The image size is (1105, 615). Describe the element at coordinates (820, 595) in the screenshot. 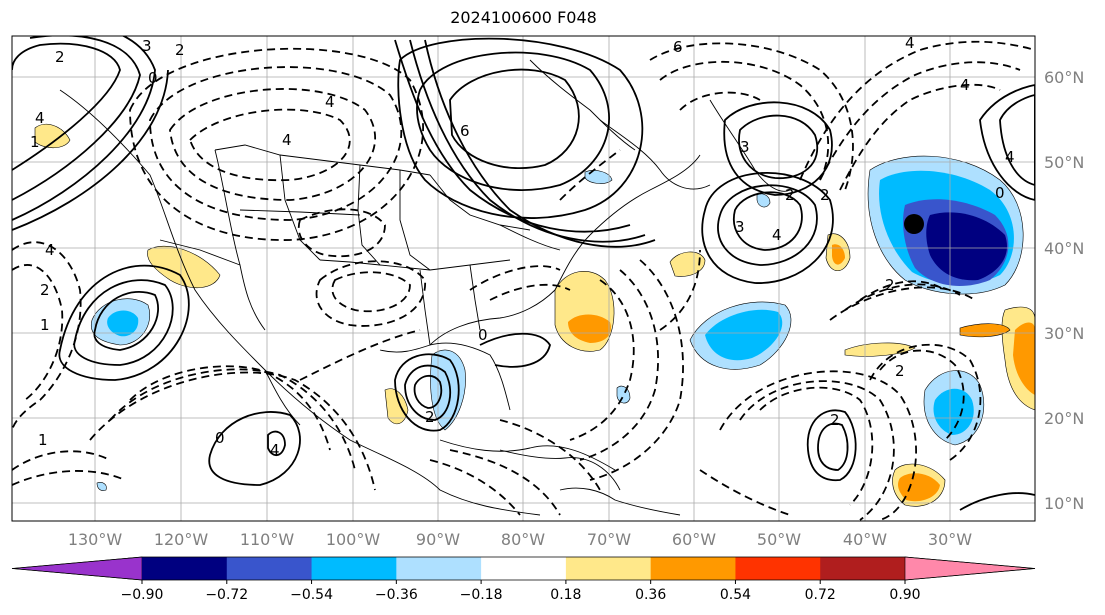

I see `colorbar-tick-label: 0.72` at that location.